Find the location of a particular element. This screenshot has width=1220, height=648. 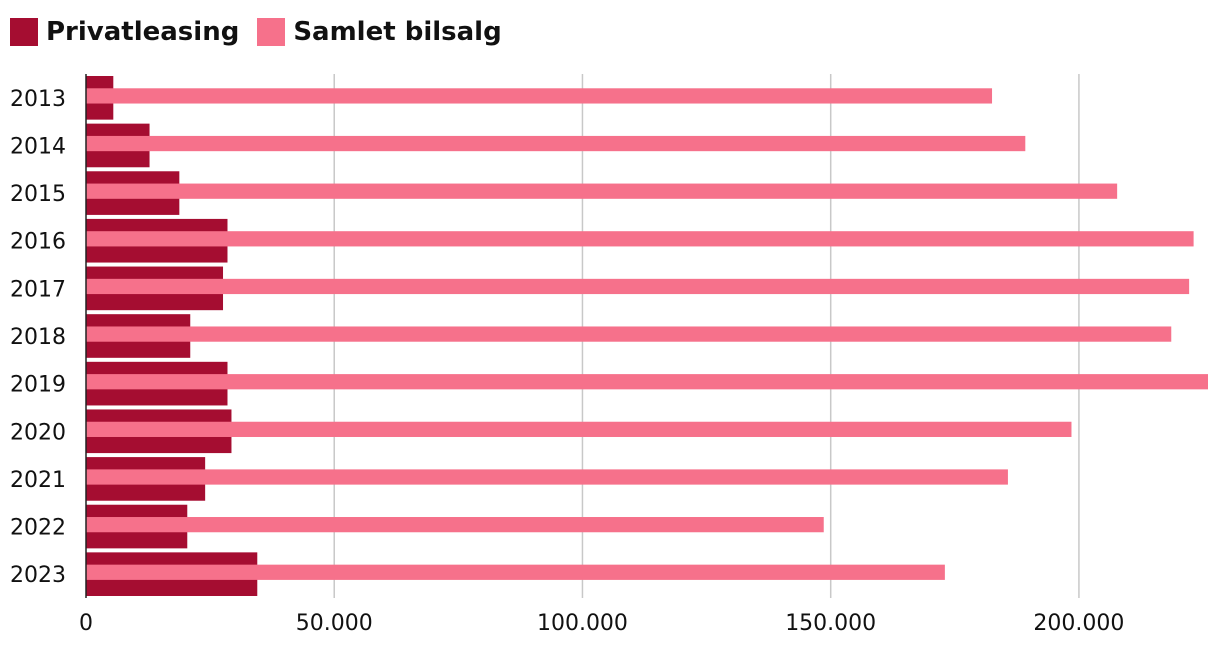

y-tick-label: 2014 is located at coordinates (38, 146).